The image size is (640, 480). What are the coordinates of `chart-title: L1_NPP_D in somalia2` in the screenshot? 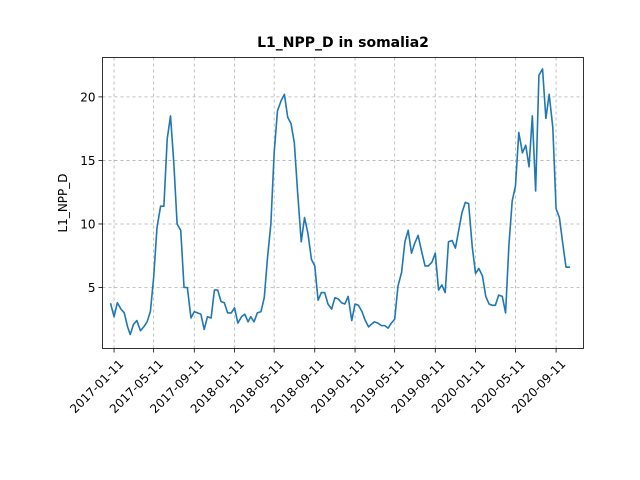 It's located at (343, 43).